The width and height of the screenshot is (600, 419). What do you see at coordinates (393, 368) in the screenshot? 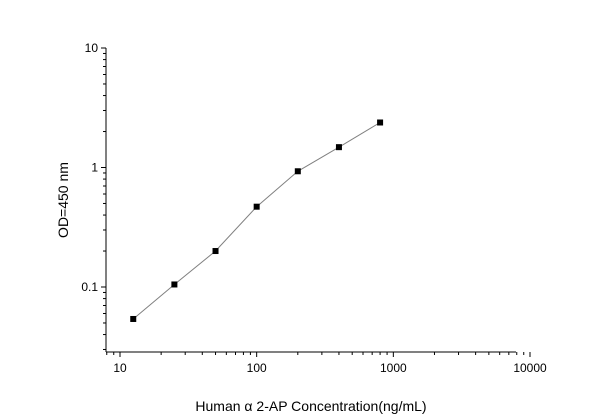
I see `x-tick-label: 1000` at bounding box center [393, 368].